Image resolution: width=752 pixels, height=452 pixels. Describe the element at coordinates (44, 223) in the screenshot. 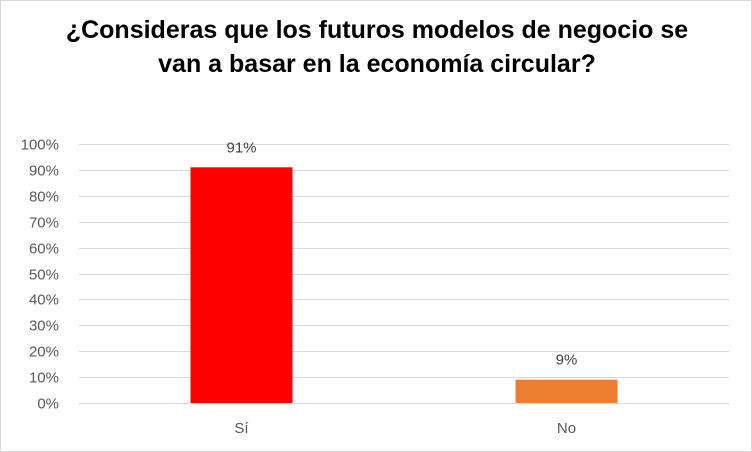

I see `y-tick-label: 70%` at that location.